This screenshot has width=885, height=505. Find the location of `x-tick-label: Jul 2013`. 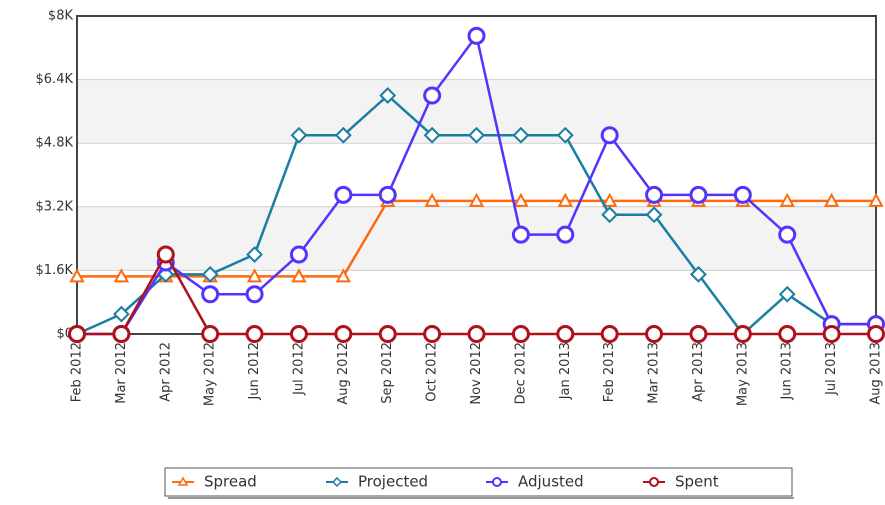

x-tick-label: Jul 2013 is located at coordinates (831, 369).